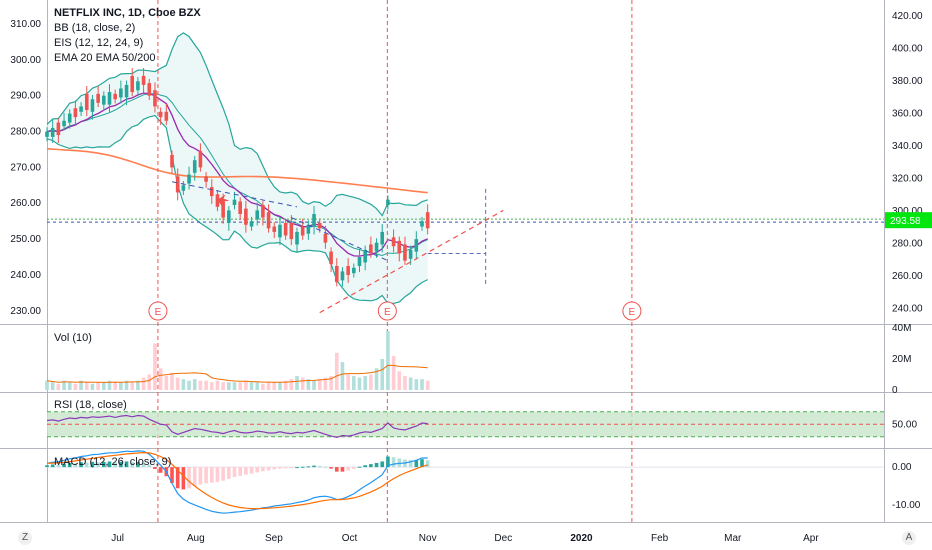 This screenshot has width=932, height=550. Describe the element at coordinates (25, 167) in the screenshot. I see `left-price-tick: 270.00` at that location.